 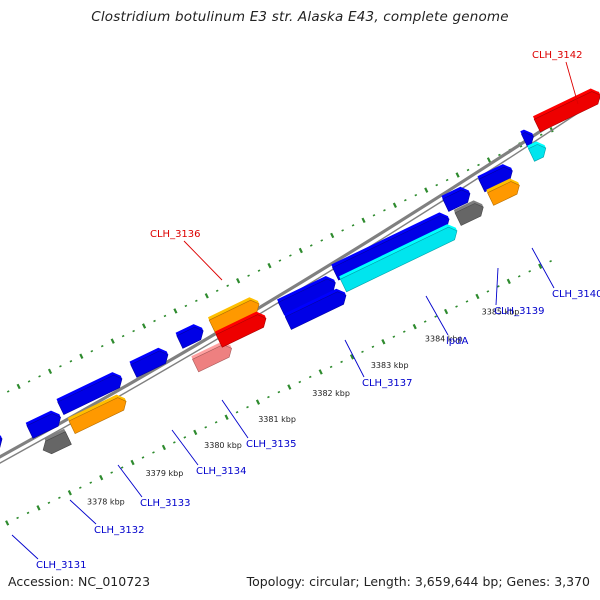 I want to click on tick-label: 3380 kbp, so click(x=223, y=445).